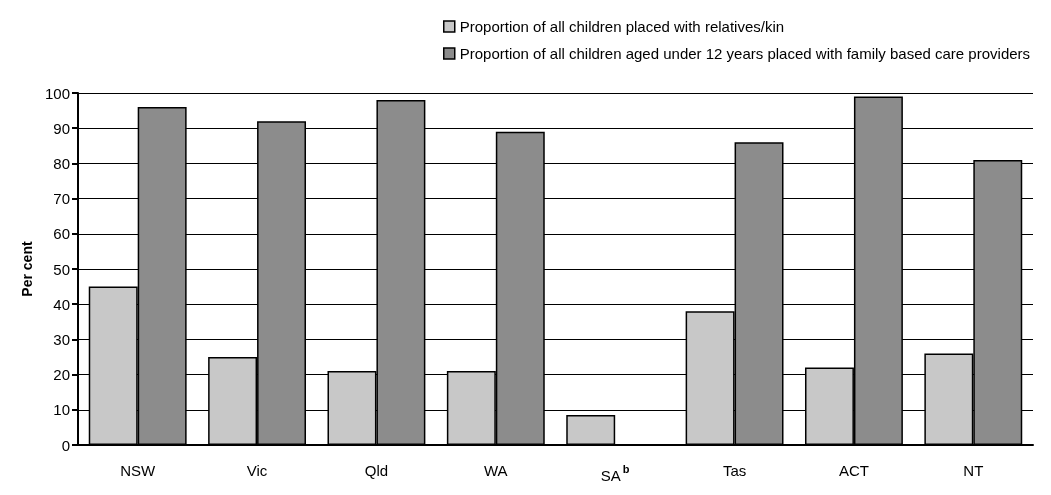 The width and height of the screenshot is (1051, 495). Describe the element at coordinates (61, 269) in the screenshot. I see `y-tick-label: 50` at that location.